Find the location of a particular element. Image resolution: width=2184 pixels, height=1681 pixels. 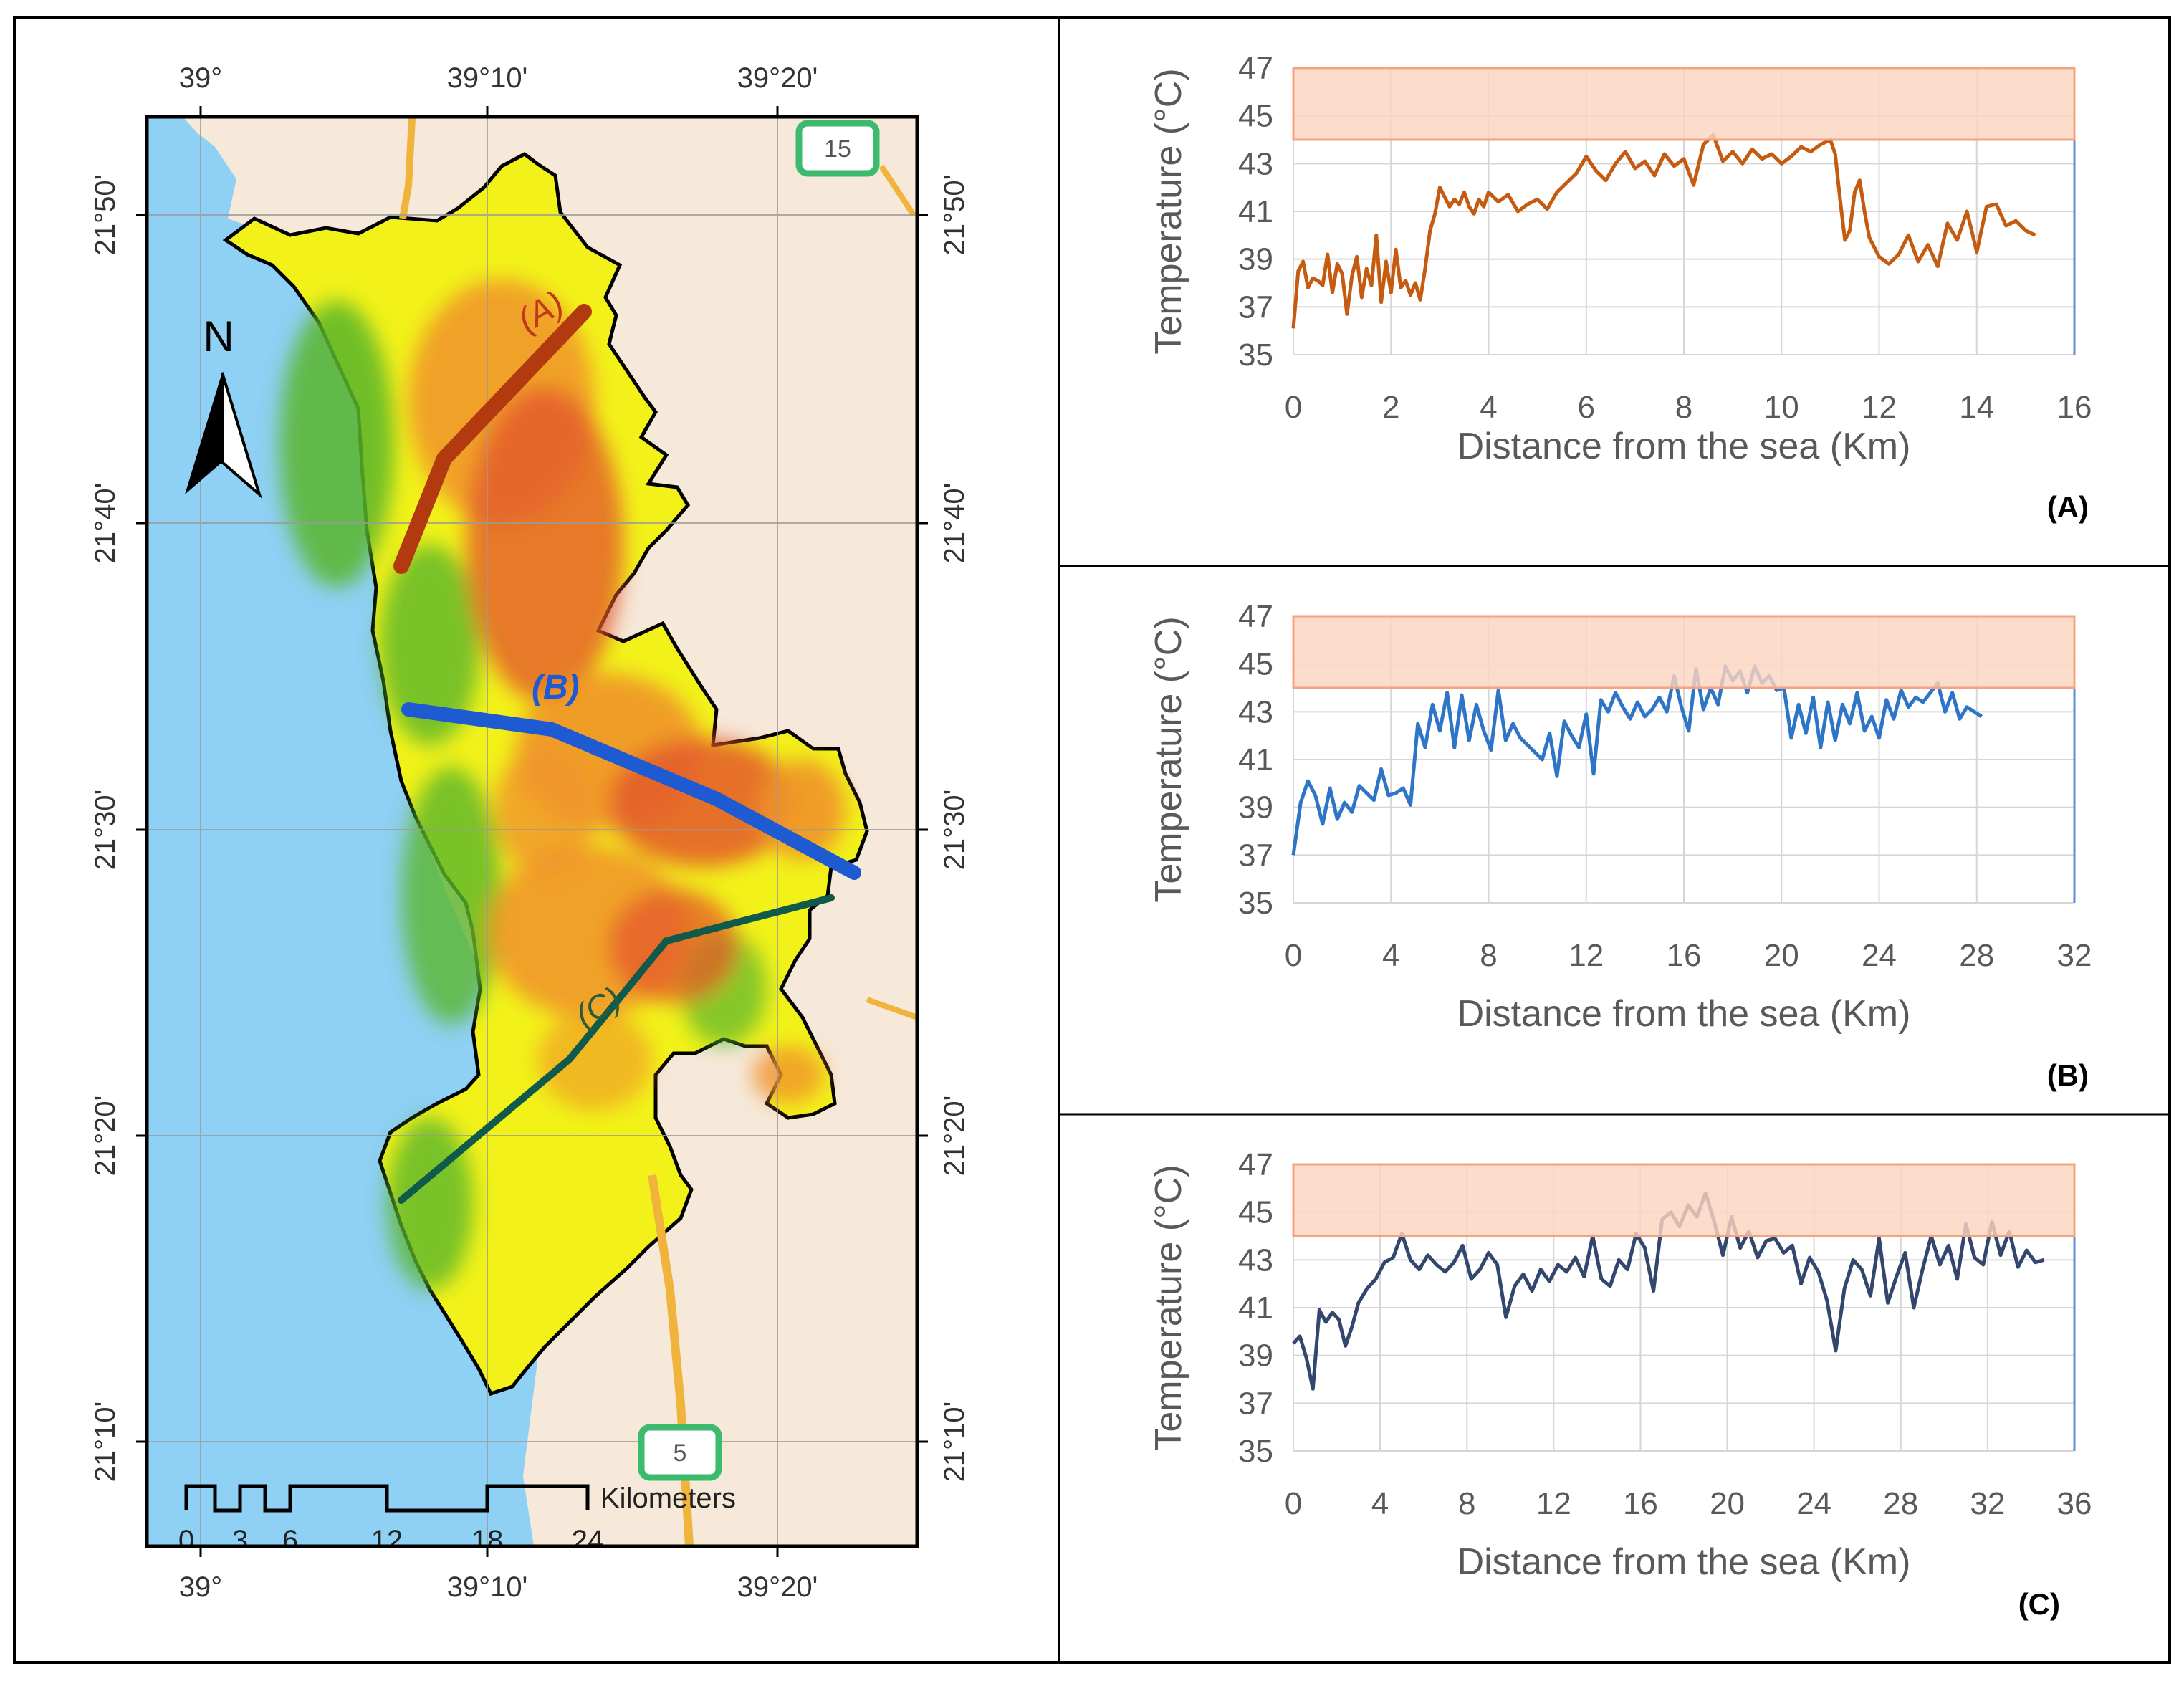

lon-top-39-20: 39°20' is located at coordinates (777, 78).